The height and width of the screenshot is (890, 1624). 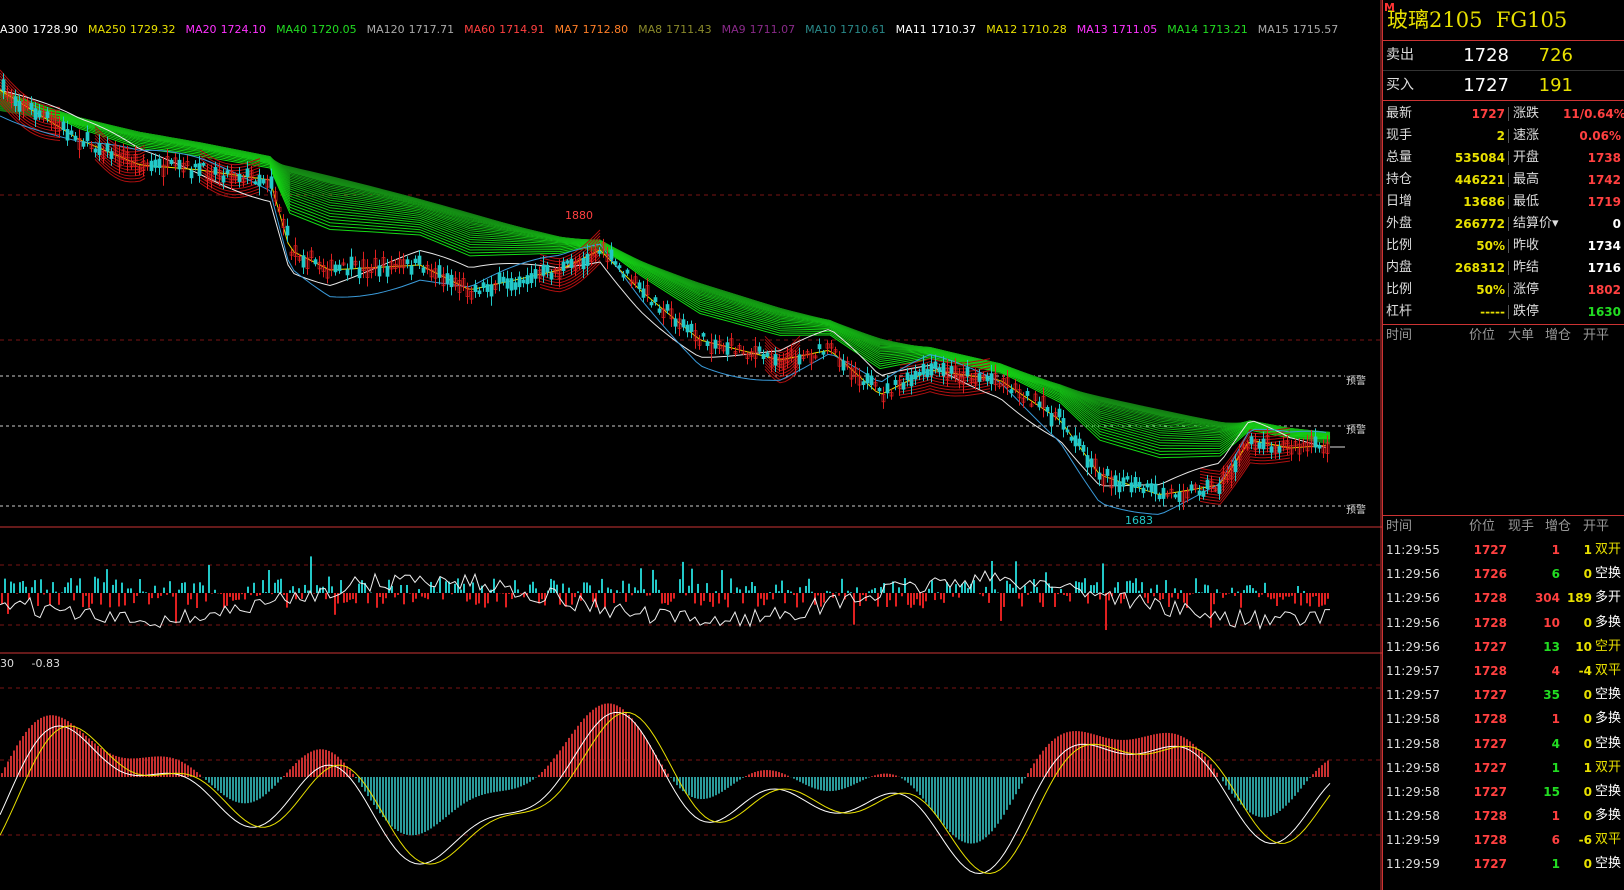 What do you see at coordinates (1503, 647) in the screenshot?
I see `tick-row: 11:29:56 1727 13 10 空开` at bounding box center [1503, 647].